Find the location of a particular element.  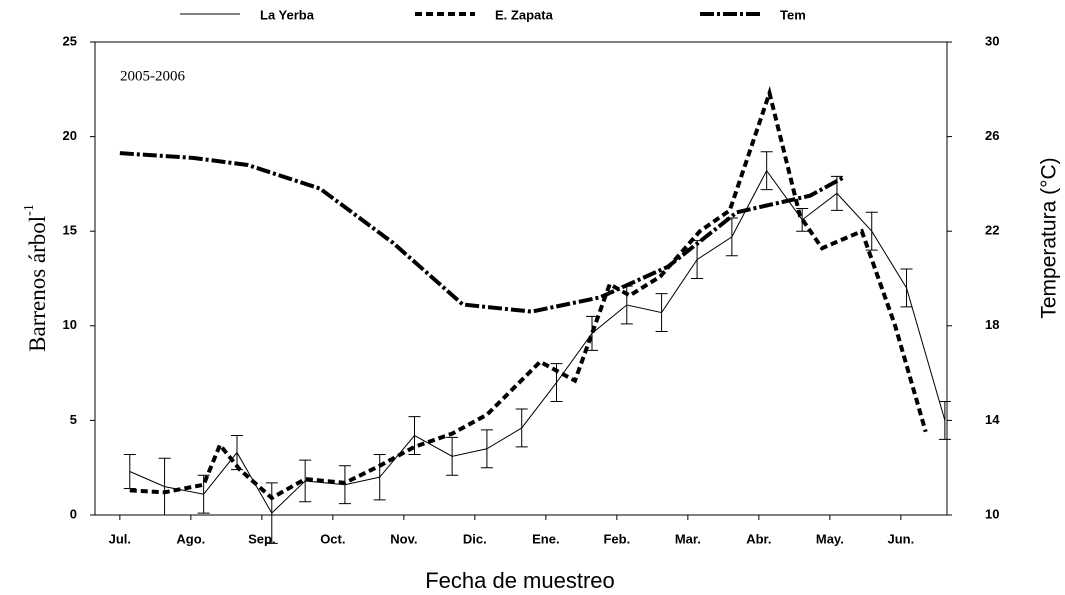

y2-tick-label: 14 is located at coordinates (992, 419).